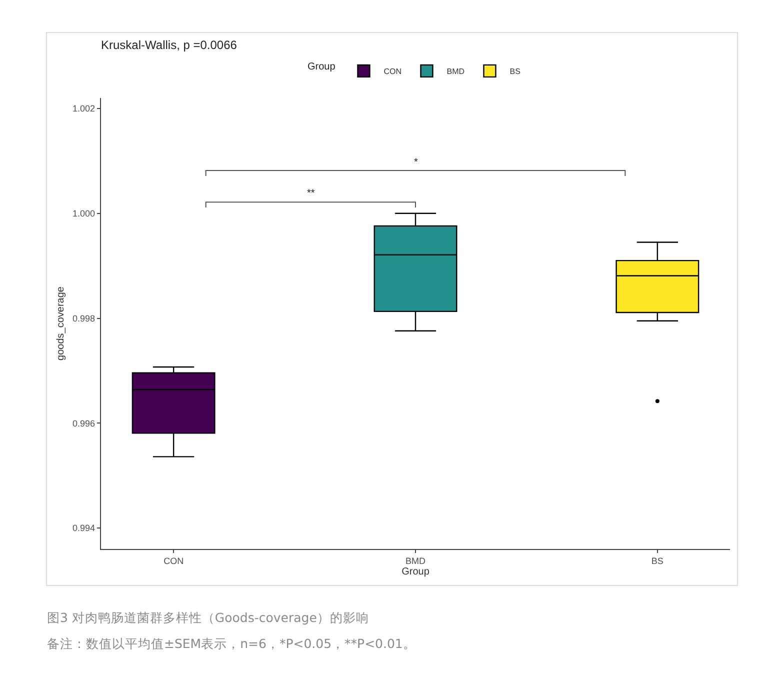  I want to click on caption: 图3 对肉鸭肠道菌群多样性（Goods-coverage）的影响, so click(208, 618).